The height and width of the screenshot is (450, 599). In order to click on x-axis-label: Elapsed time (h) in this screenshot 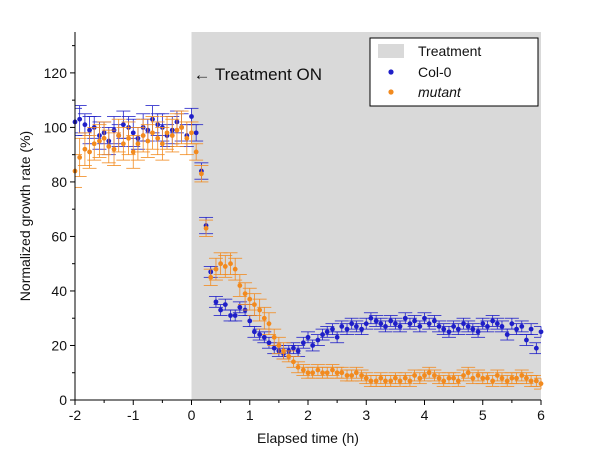, I will do `click(308, 438)`.